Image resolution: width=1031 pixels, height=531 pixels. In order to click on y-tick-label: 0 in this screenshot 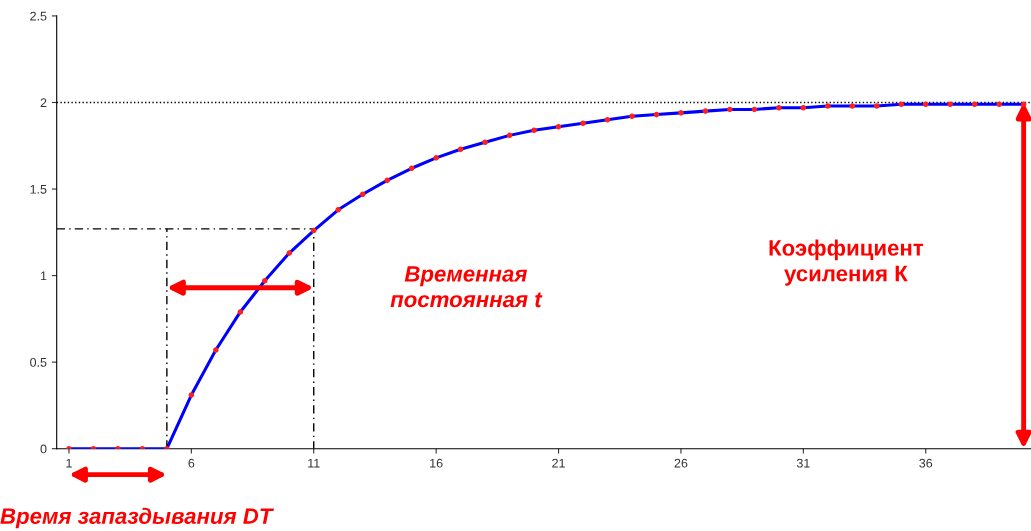, I will do `click(43, 449)`.